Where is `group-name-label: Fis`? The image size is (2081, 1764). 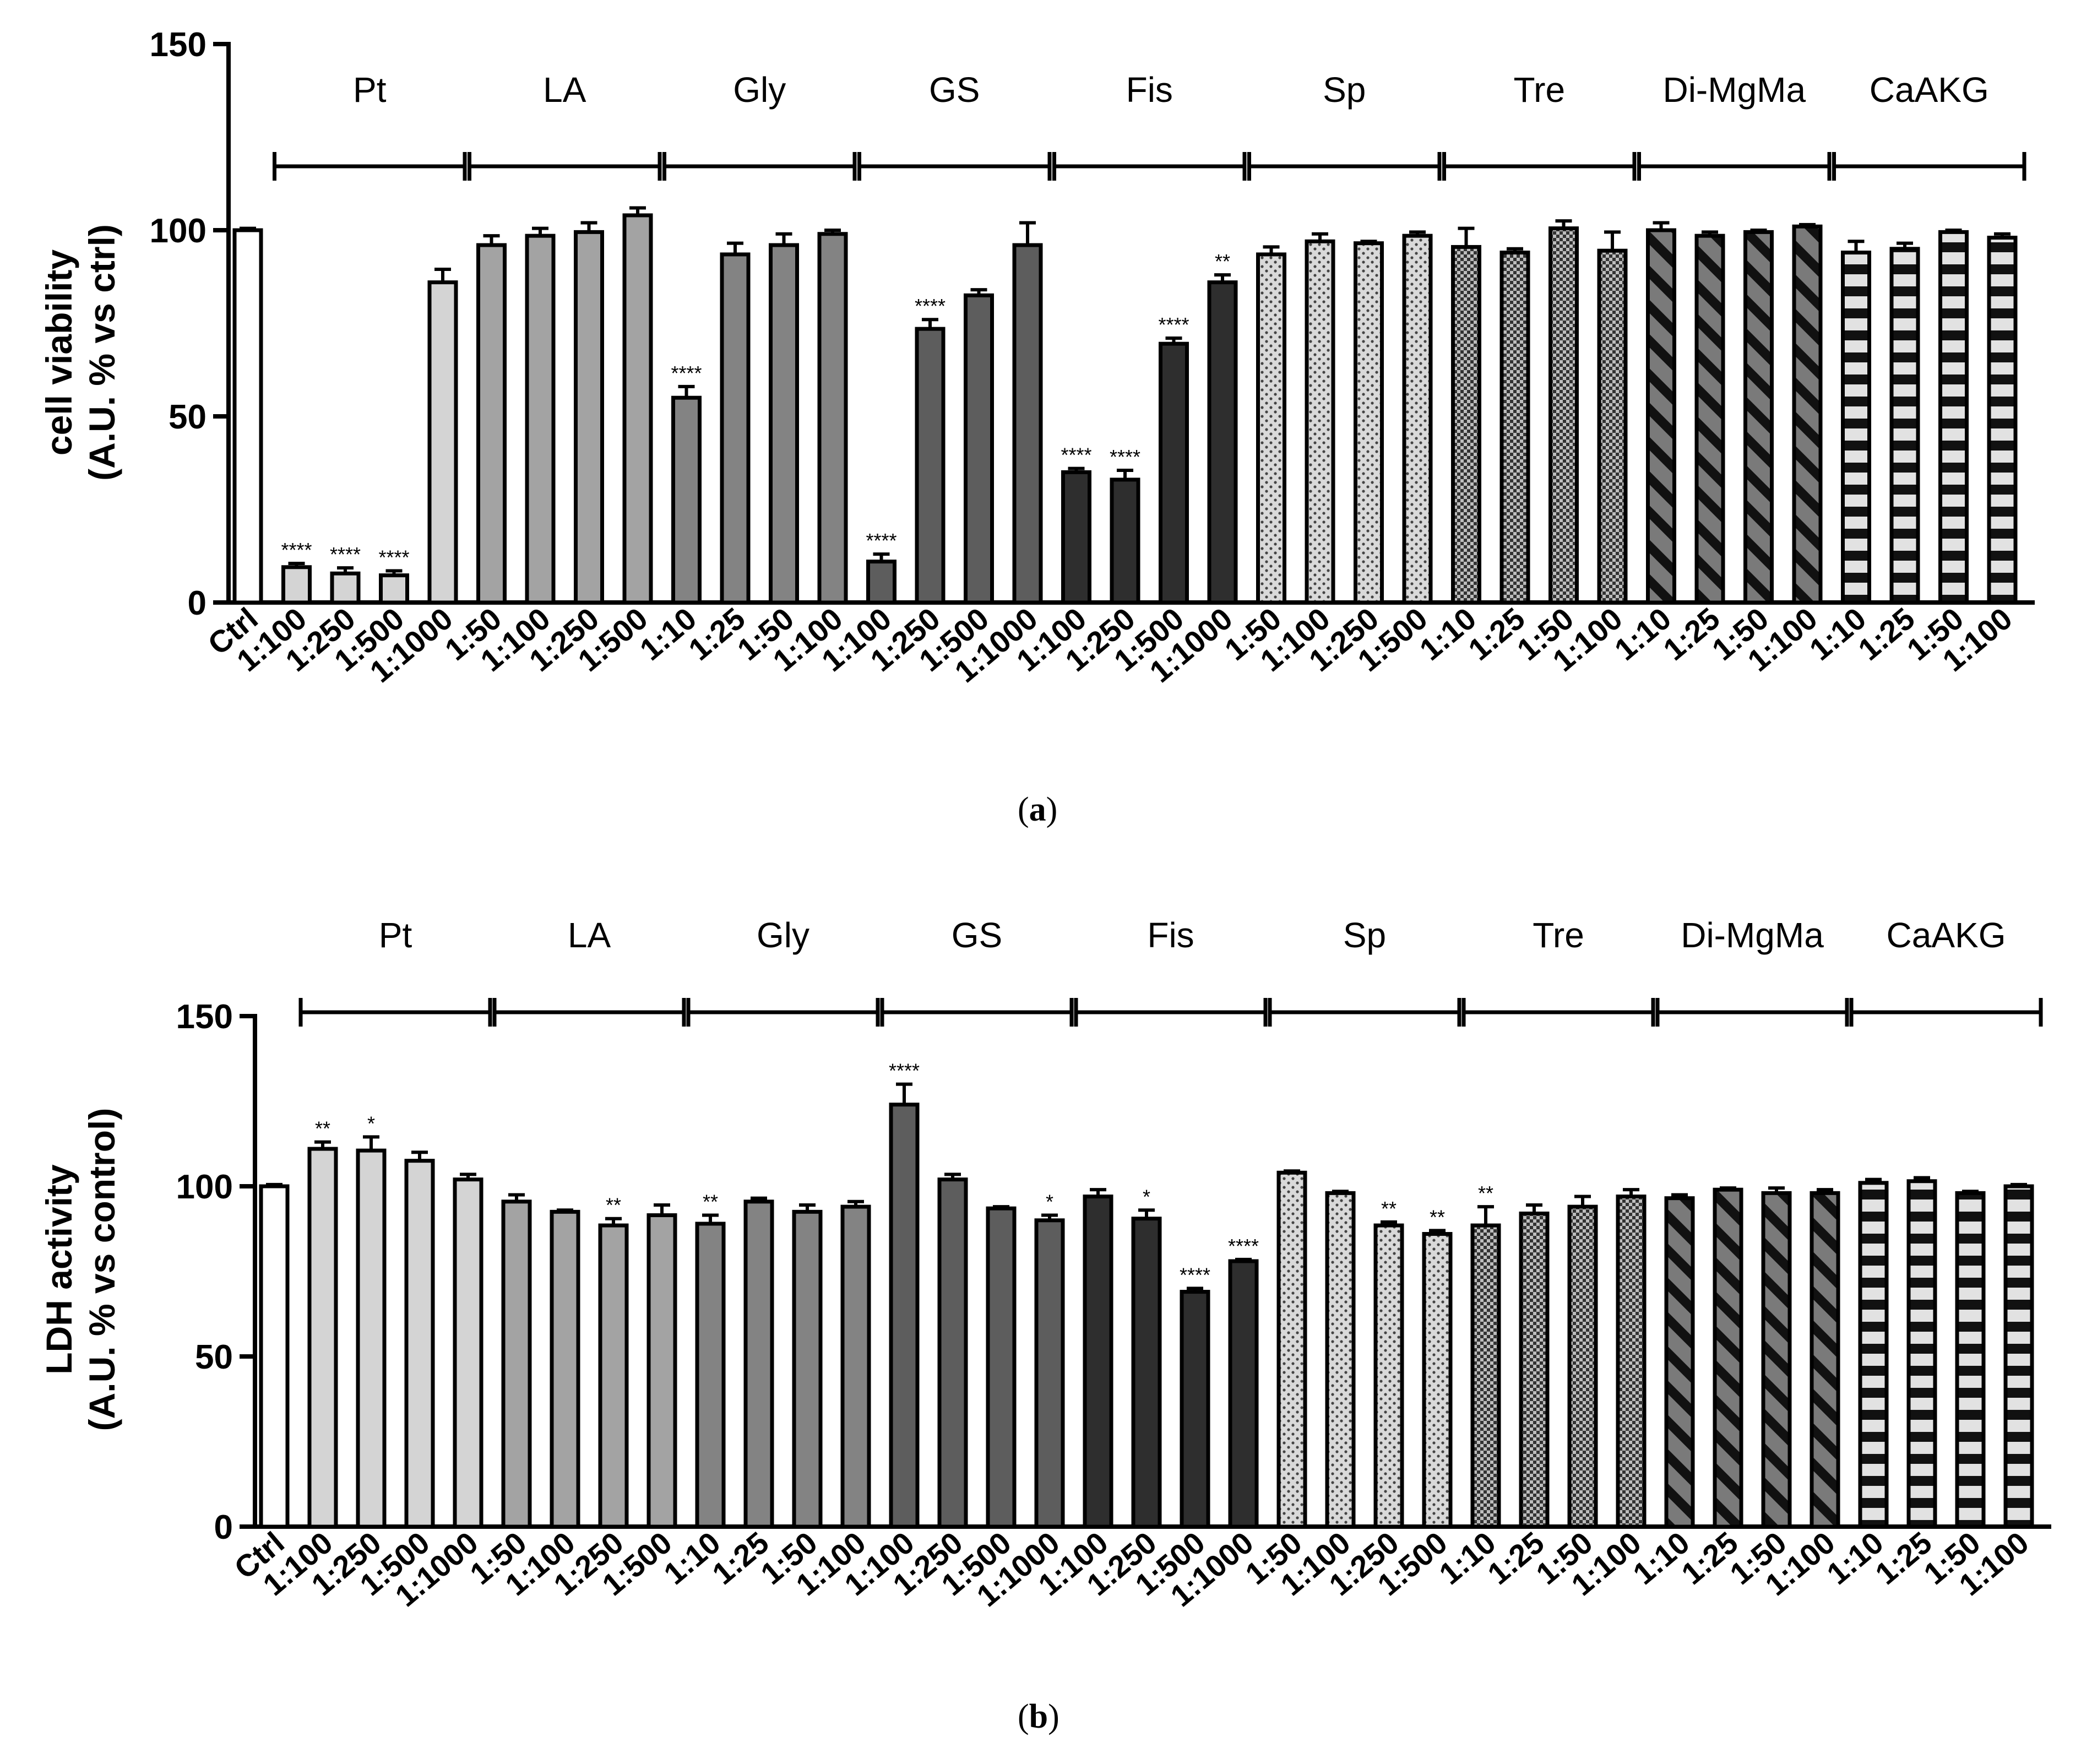 group-name-label: Fis is located at coordinates (1170, 935).